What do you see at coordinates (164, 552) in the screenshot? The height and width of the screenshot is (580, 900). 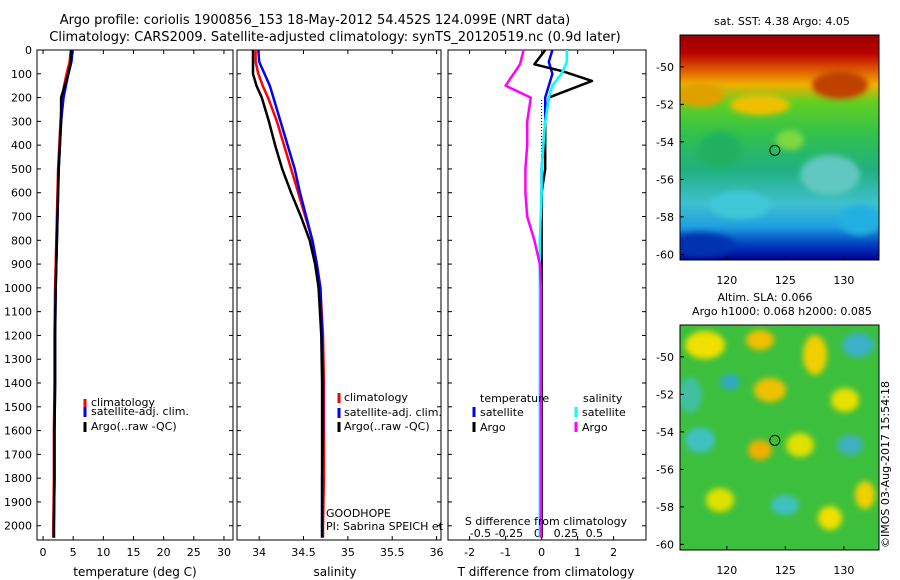 I see `x-tick-label: 20` at bounding box center [164, 552].